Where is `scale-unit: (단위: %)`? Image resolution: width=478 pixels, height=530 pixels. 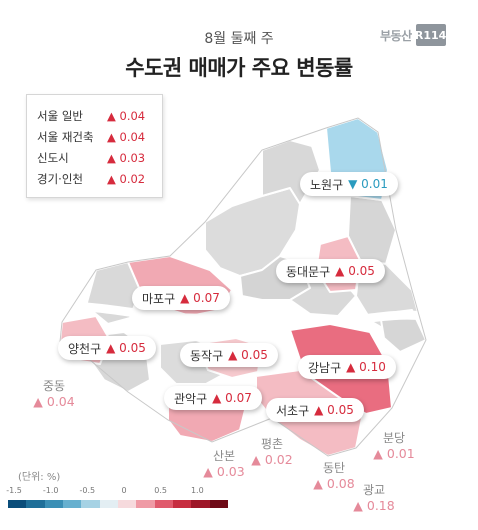 scale-unit: (단위: %) is located at coordinates (39, 477).